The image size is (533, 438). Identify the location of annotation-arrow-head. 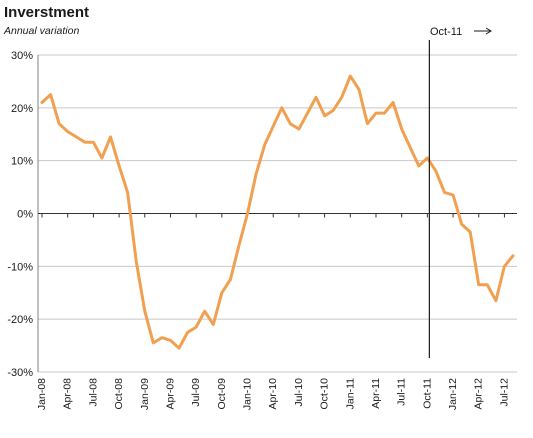
(488, 31).